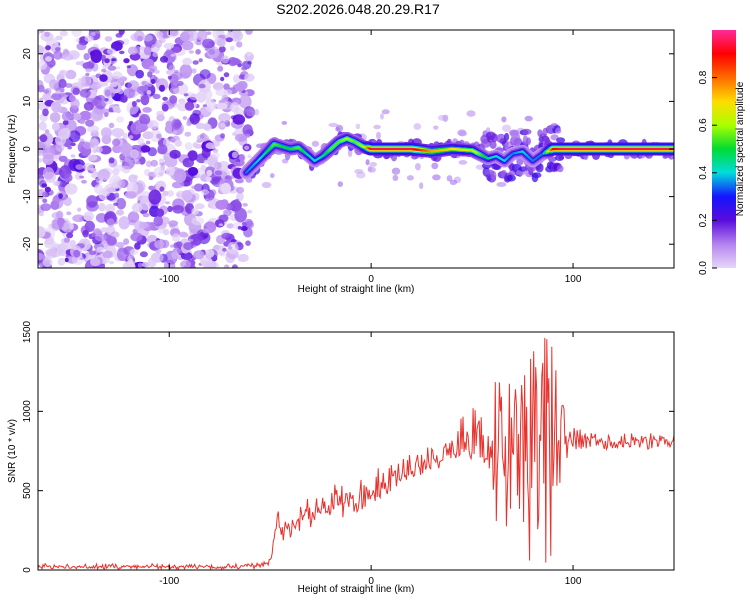 The width and height of the screenshot is (750, 600). I want to click on snr-ytick-label: 500, so click(27, 490).